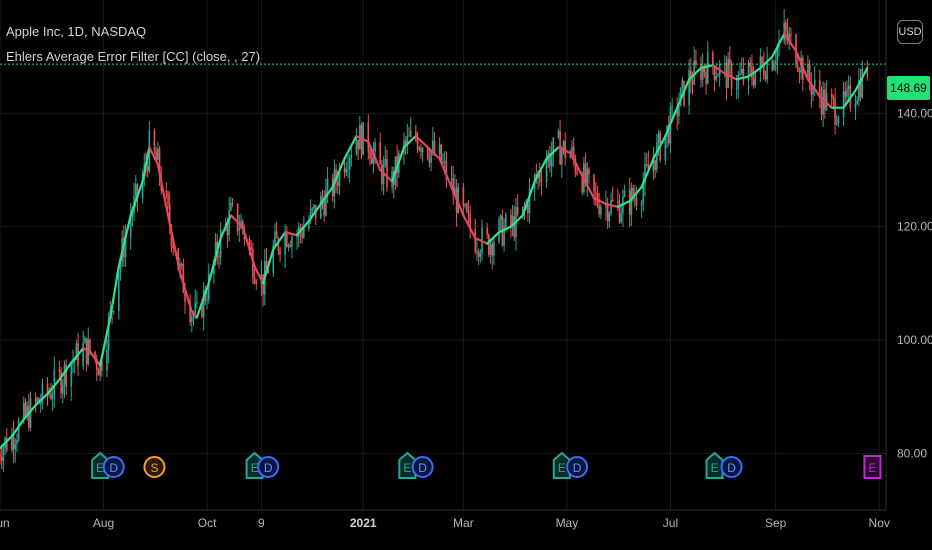  I want to click on y-tick-label: 120.00, so click(914, 227).